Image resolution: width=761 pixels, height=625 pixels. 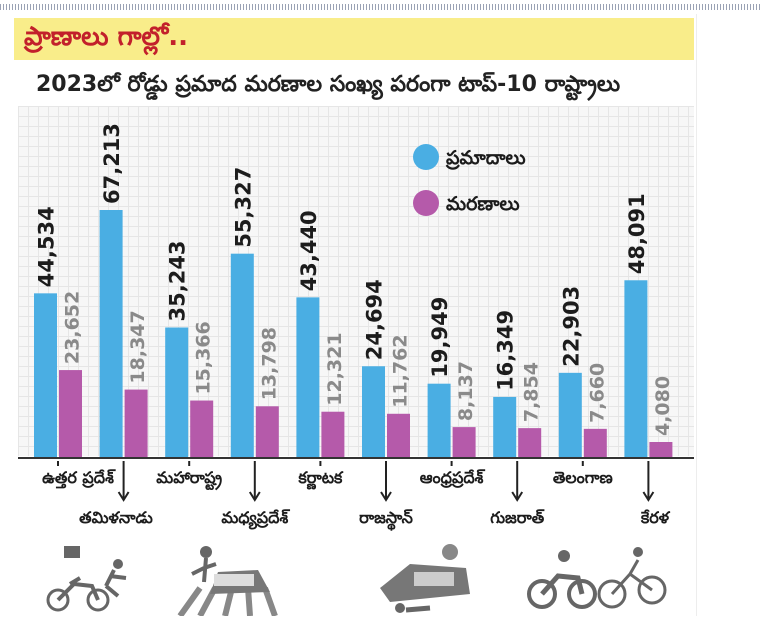 I want to click on legend-label: మరణాలు, so click(x=483, y=204).